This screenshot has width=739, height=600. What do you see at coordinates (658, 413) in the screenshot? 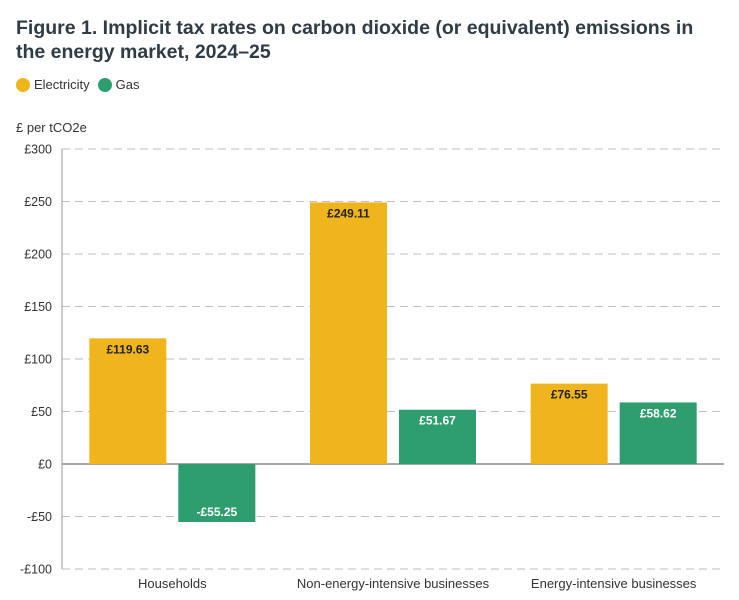
I see `data-label: £58.62` at bounding box center [658, 413].